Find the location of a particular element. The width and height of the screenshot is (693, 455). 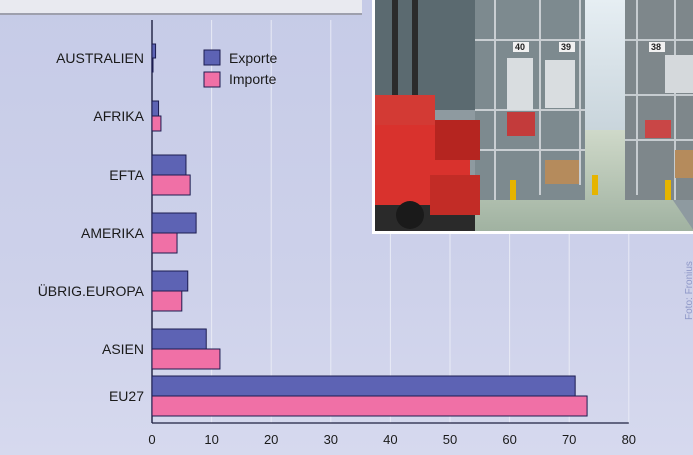

top-tab-strip is located at coordinates (181, 7).